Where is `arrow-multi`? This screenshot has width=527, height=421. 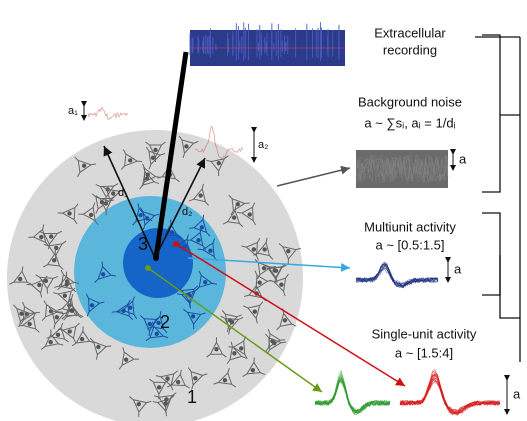
arrow-multi is located at coordinates (269, 264).